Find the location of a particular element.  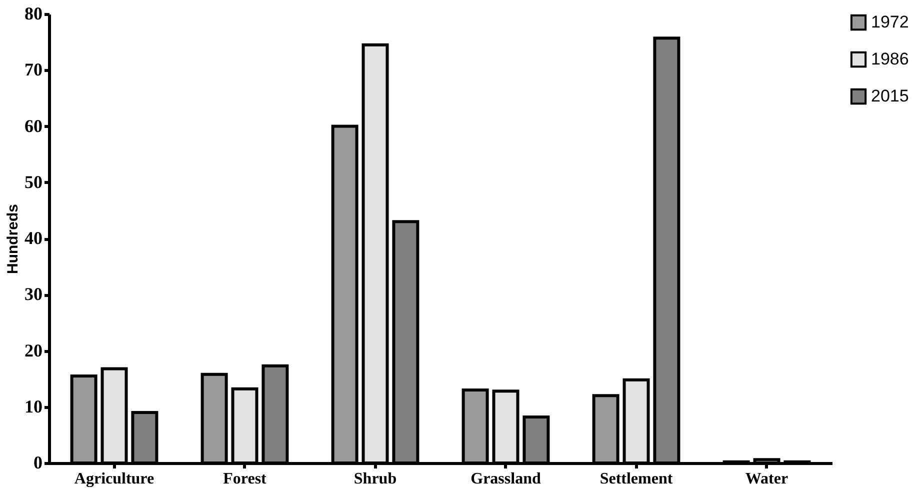

x-tick-label: Settlement is located at coordinates (637, 479).